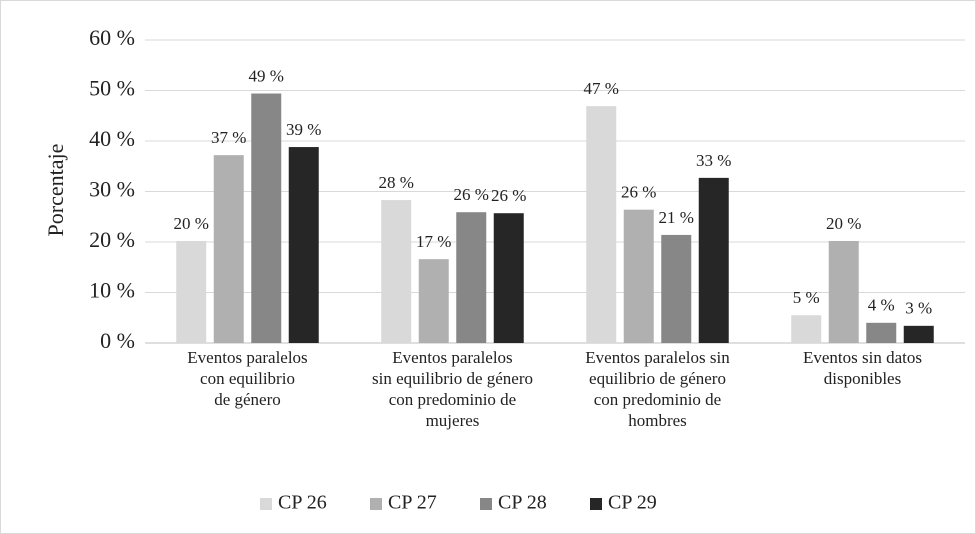 This screenshot has height=534, width=976. Describe the element at coordinates (112, 290) in the screenshot. I see `y-tick-label: 10 %` at that location.